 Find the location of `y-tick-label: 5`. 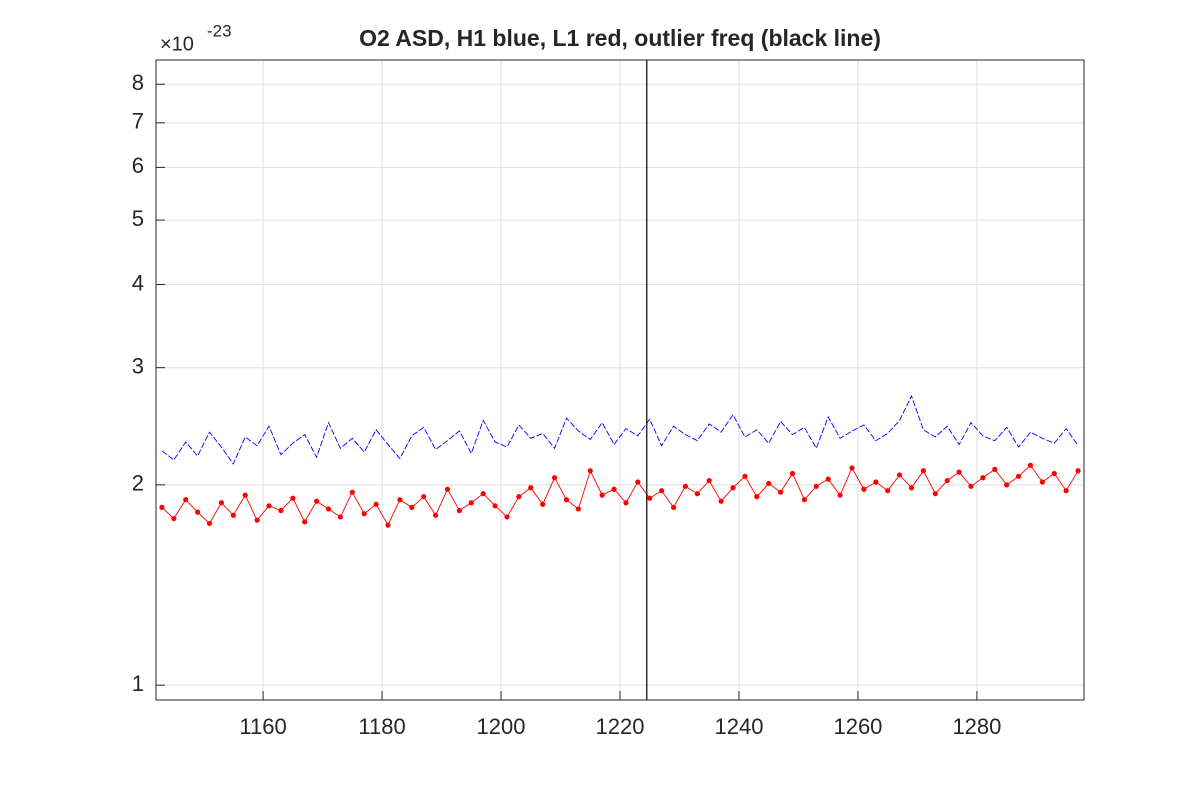

y-tick-label: 5 is located at coordinates (138, 218).